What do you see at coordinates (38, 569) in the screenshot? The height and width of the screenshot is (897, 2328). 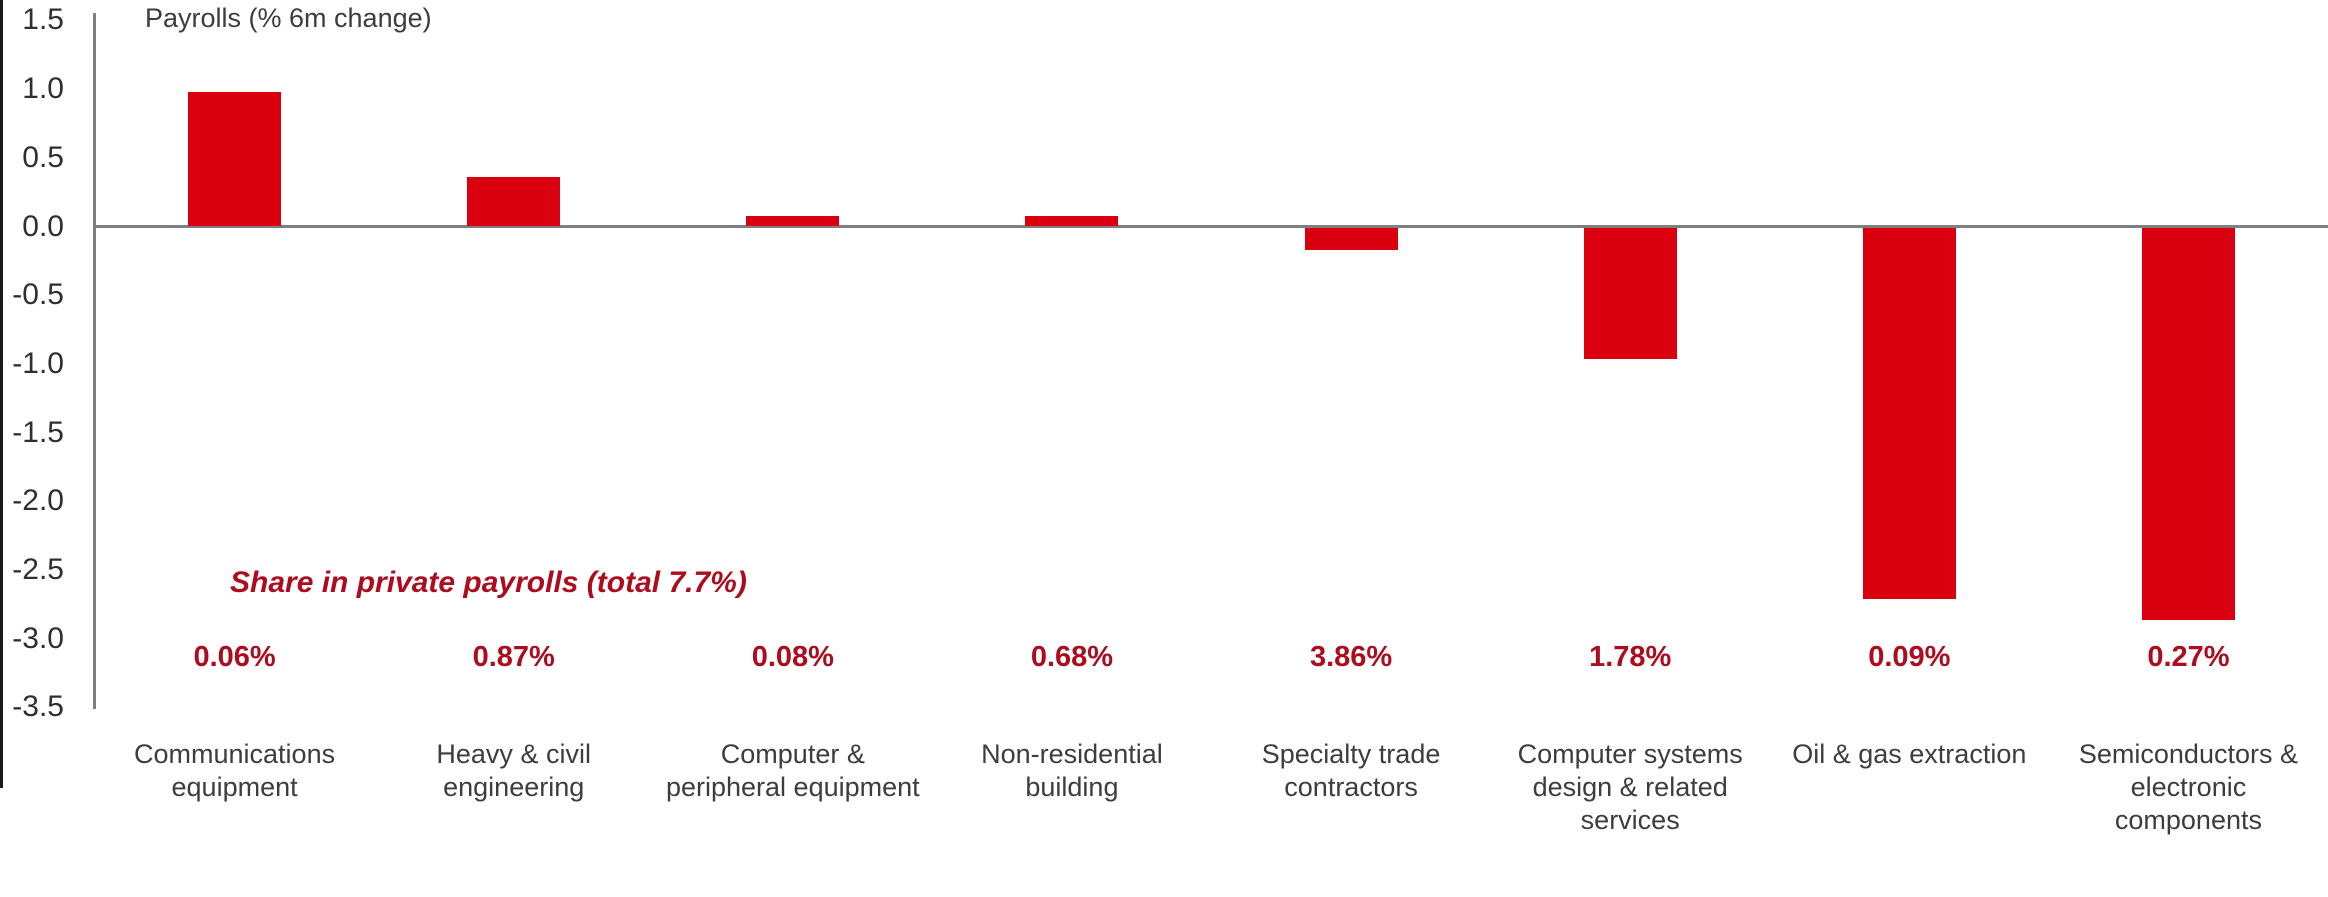 I see `y-tick-label: -2.5` at bounding box center [38, 569].